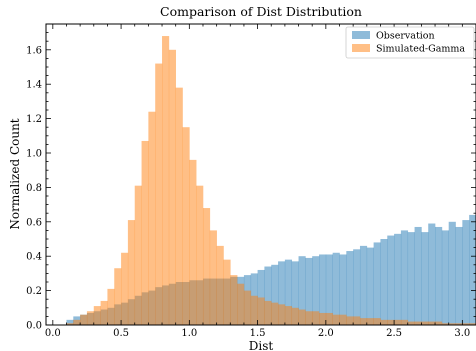 The height and width of the screenshot is (351, 476). What do you see at coordinates (53, 333) in the screenshot?
I see `x-tick-label: 0.0` at bounding box center [53, 333].